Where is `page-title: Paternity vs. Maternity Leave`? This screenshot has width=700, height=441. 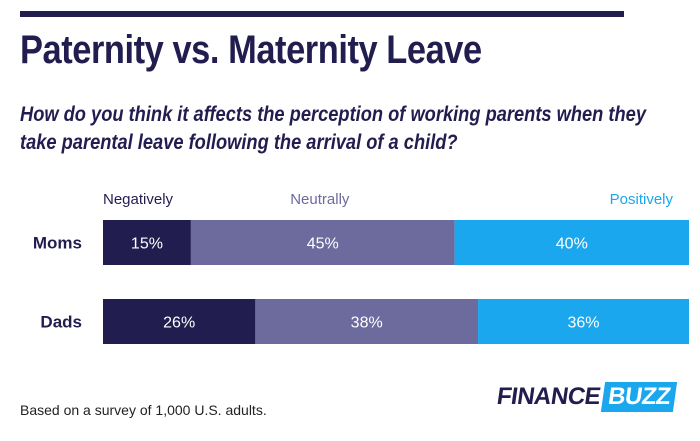
page-title: Paternity vs. Maternity Leave is located at coordinates (251, 50).